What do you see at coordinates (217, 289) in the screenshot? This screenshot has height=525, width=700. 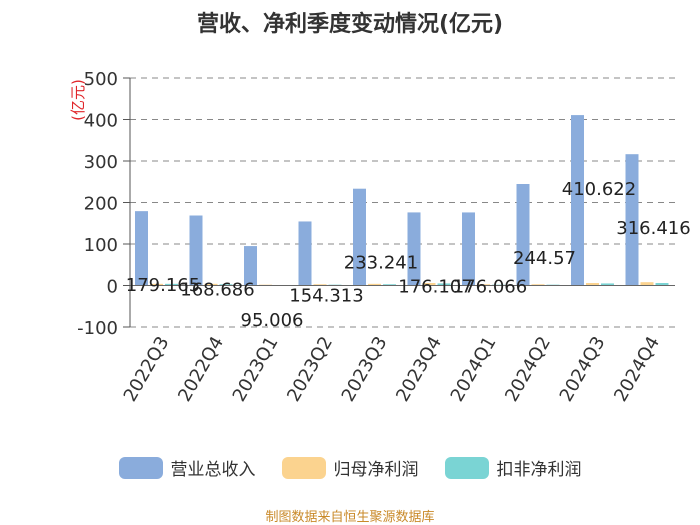 I see `data-label: 168.686` at bounding box center [217, 289].